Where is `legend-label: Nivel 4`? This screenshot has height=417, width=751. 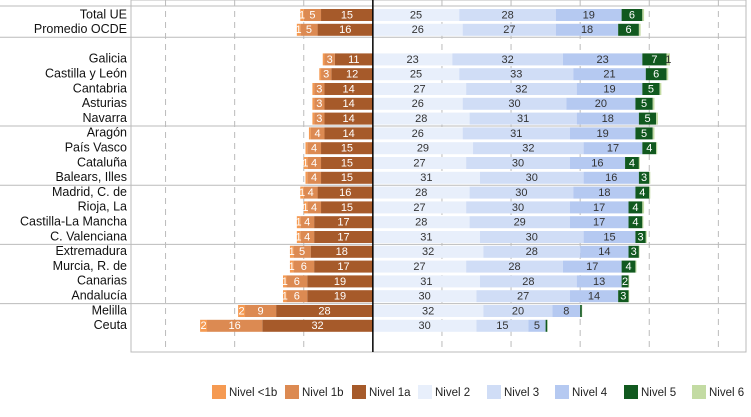 legend-label: Nivel 4 is located at coordinates (590, 393).